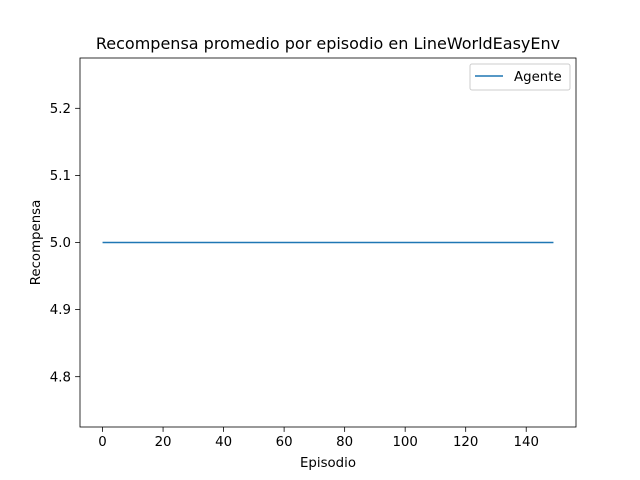 The image size is (640, 480). Describe the element at coordinates (344, 442) in the screenshot. I see `x-tick-label: 80` at that location.